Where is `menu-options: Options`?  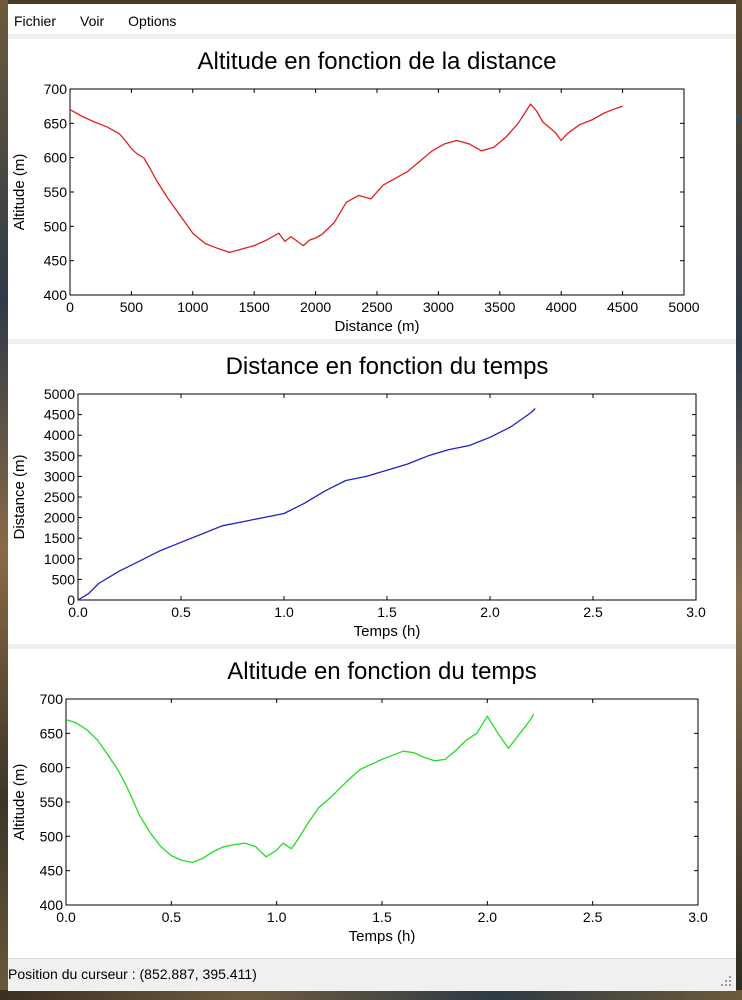
menu-options: Options is located at coordinates (152, 21).